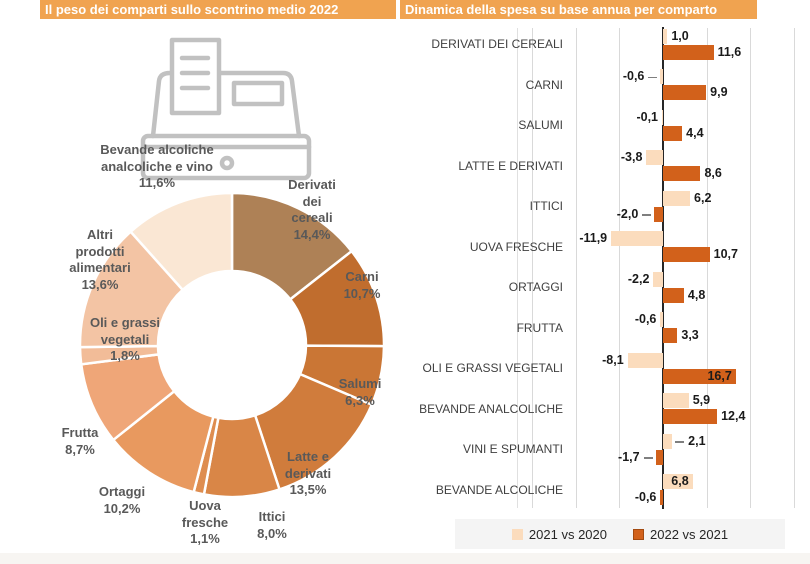 Image resolution: width=810 pixels, height=564 pixels. I want to click on bar-carni-2021-vs-2020, so click(661, 76).